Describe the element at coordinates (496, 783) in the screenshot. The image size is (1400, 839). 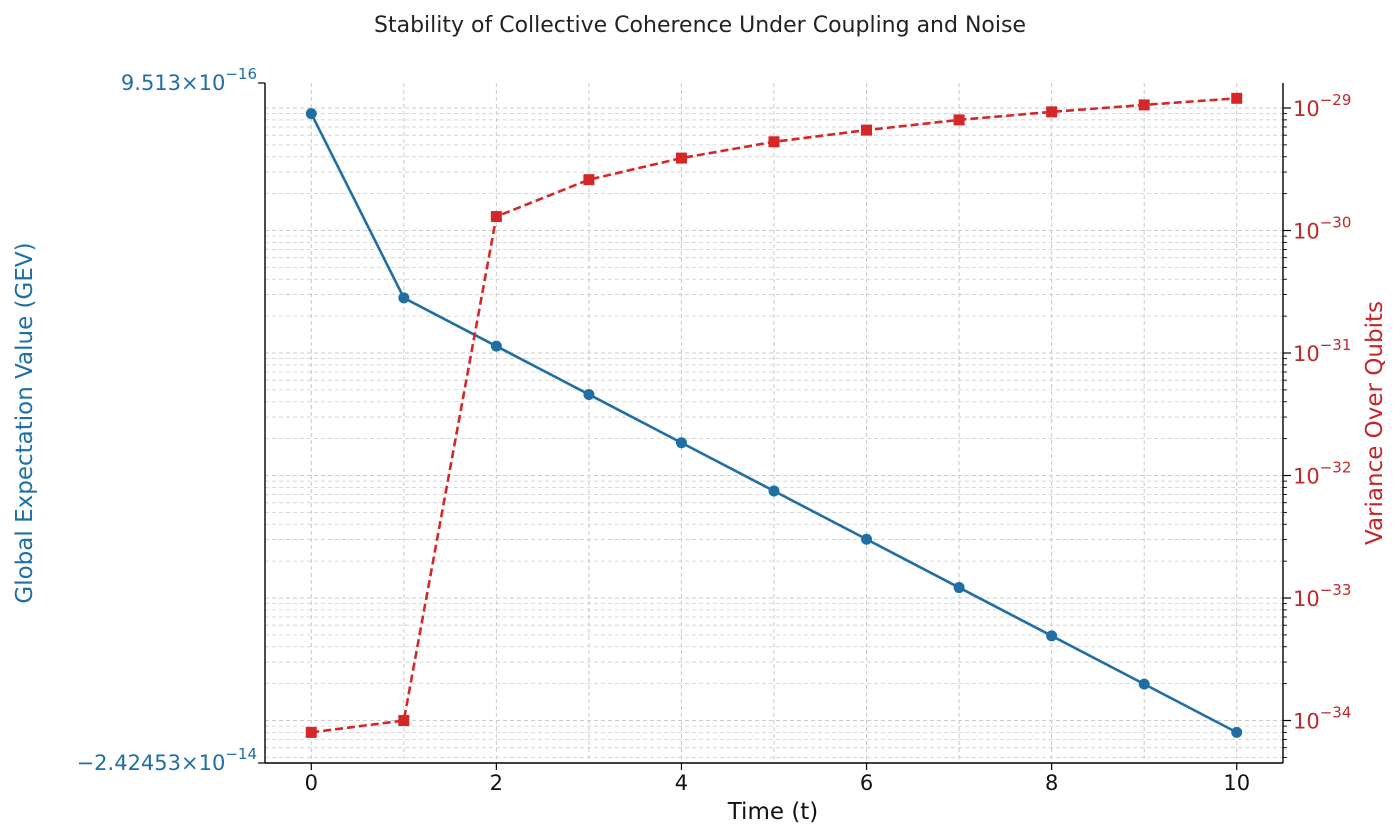
I see `x-tick-label: 2` at that location.